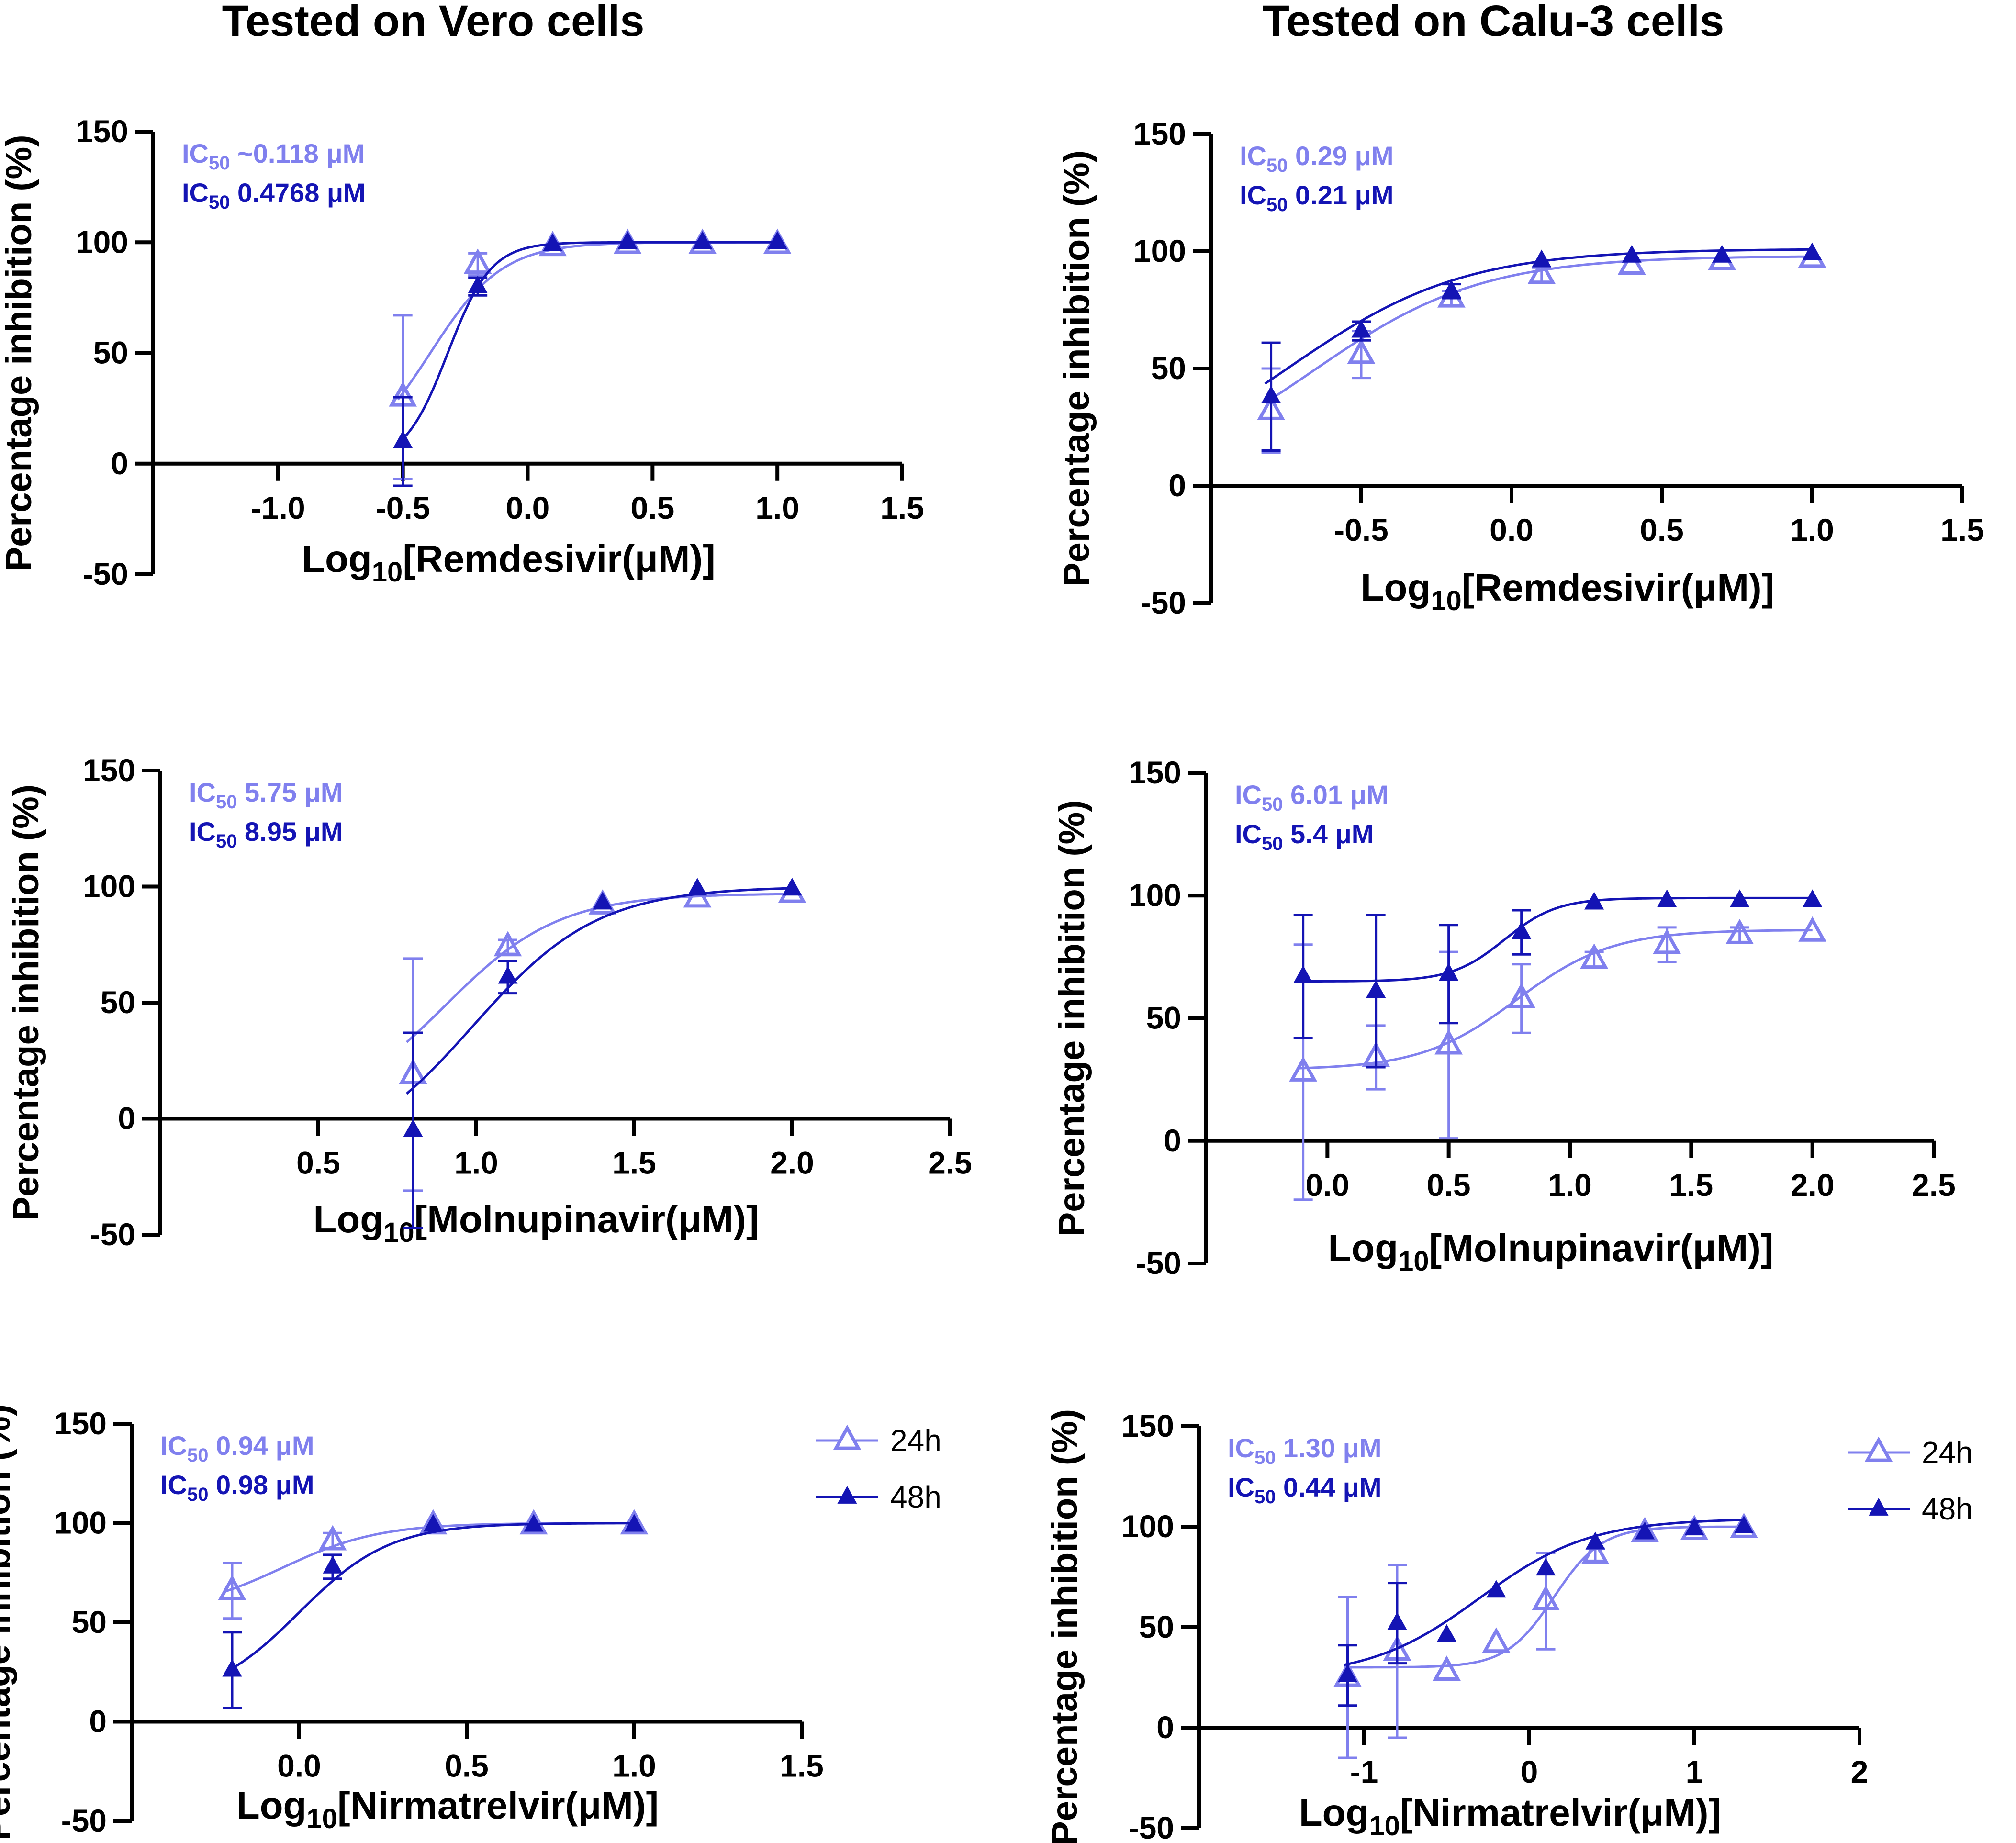  What do you see at coordinates (290, 792) in the screenshot?
I see `ic50-value: 5.75 μM` at bounding box center [290, 792].